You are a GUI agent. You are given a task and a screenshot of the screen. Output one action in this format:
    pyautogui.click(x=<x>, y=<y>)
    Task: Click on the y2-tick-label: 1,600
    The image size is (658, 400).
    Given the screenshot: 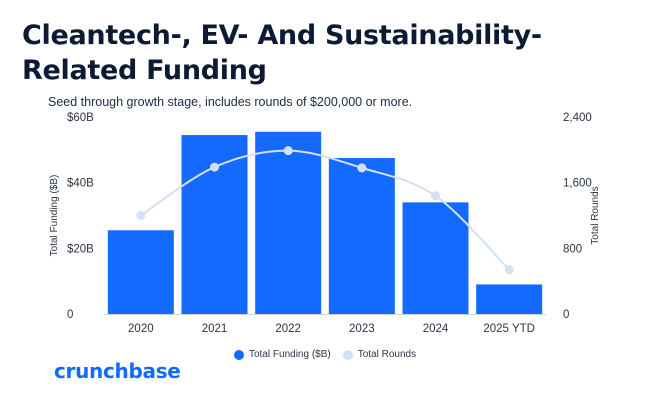 What is the action you would take?
    pyautogui.click(x=577, y=184)
    